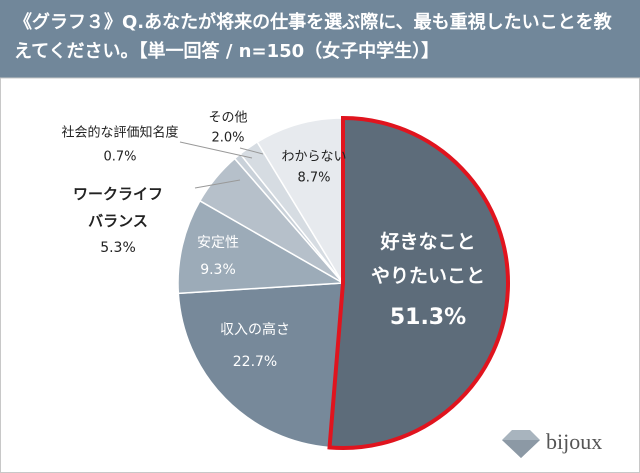  What do you see at coordinates (428, 258) in the screenshot?
I see `slice-label: 好きなことやりたいこと` at bounding box center [428, 258].